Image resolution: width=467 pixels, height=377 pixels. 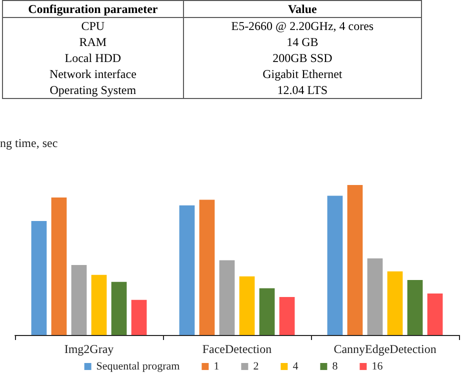 What do you see at coordinates (89, 349) in the screenshot?
I see `x-tick-label: Img2Gray` at bounding box center [89, 349].